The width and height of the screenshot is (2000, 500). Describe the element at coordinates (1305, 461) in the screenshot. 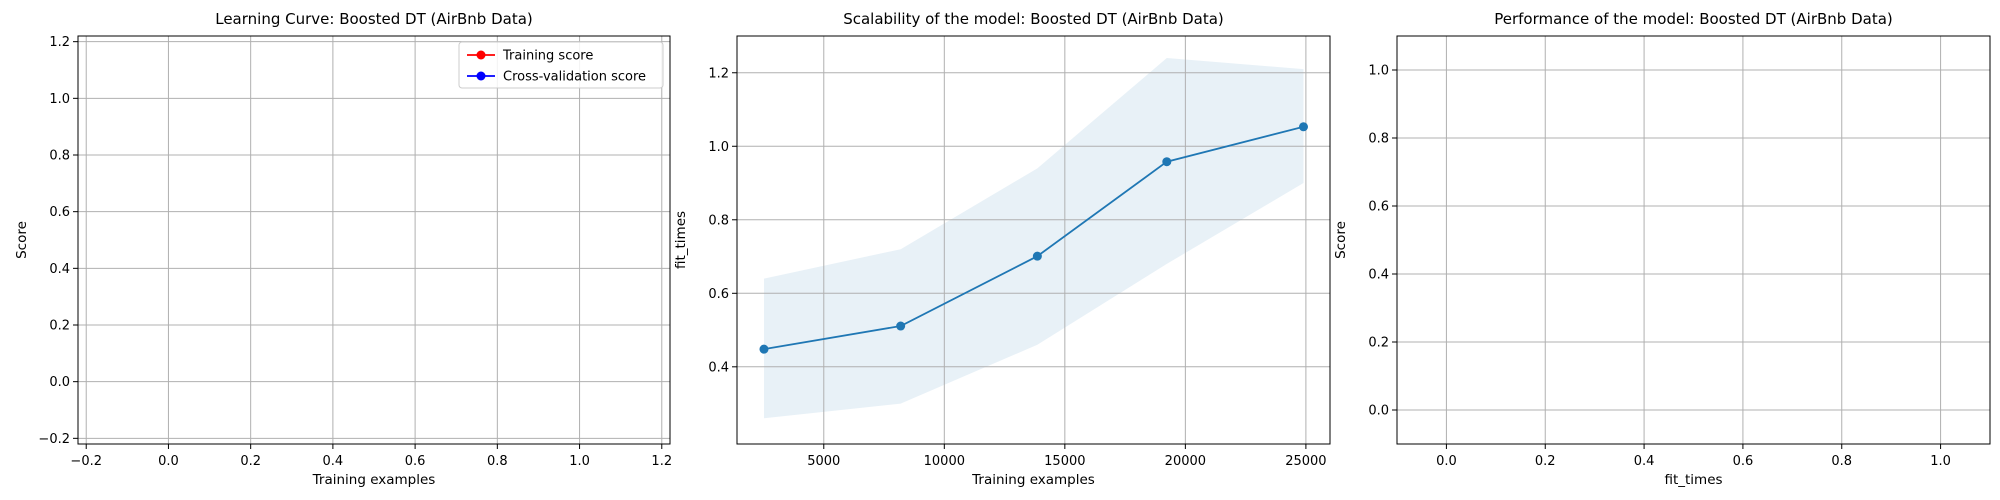

I see `x-tick-label: 25000` at that location.